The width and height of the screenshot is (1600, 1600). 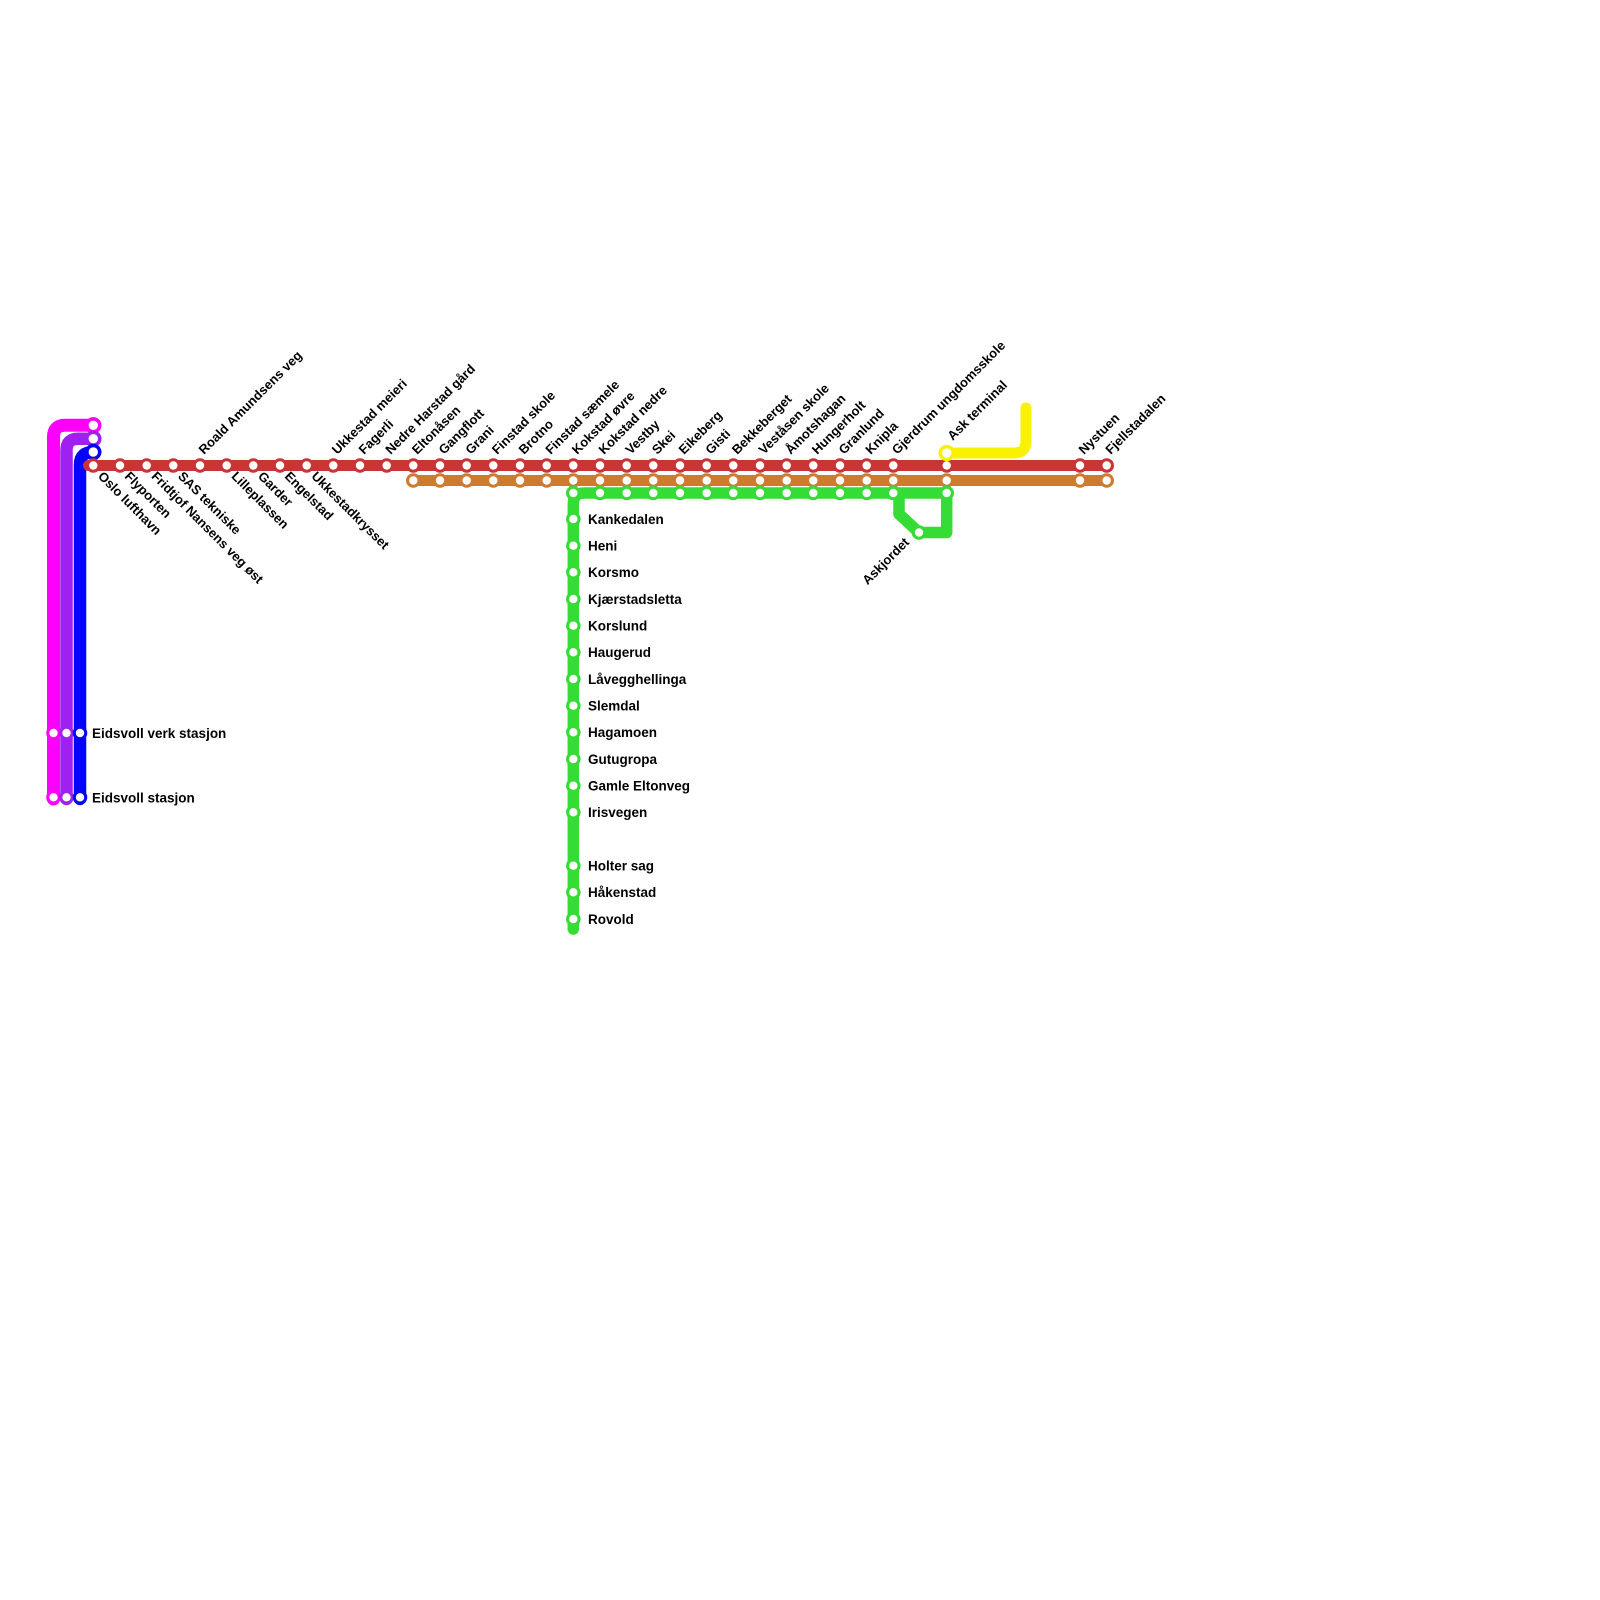 What do you see at coordinates (626, 519) in the screenshot?
I see `station-label-kankedalen: Kankedalen` at bounding box center [626, 519].